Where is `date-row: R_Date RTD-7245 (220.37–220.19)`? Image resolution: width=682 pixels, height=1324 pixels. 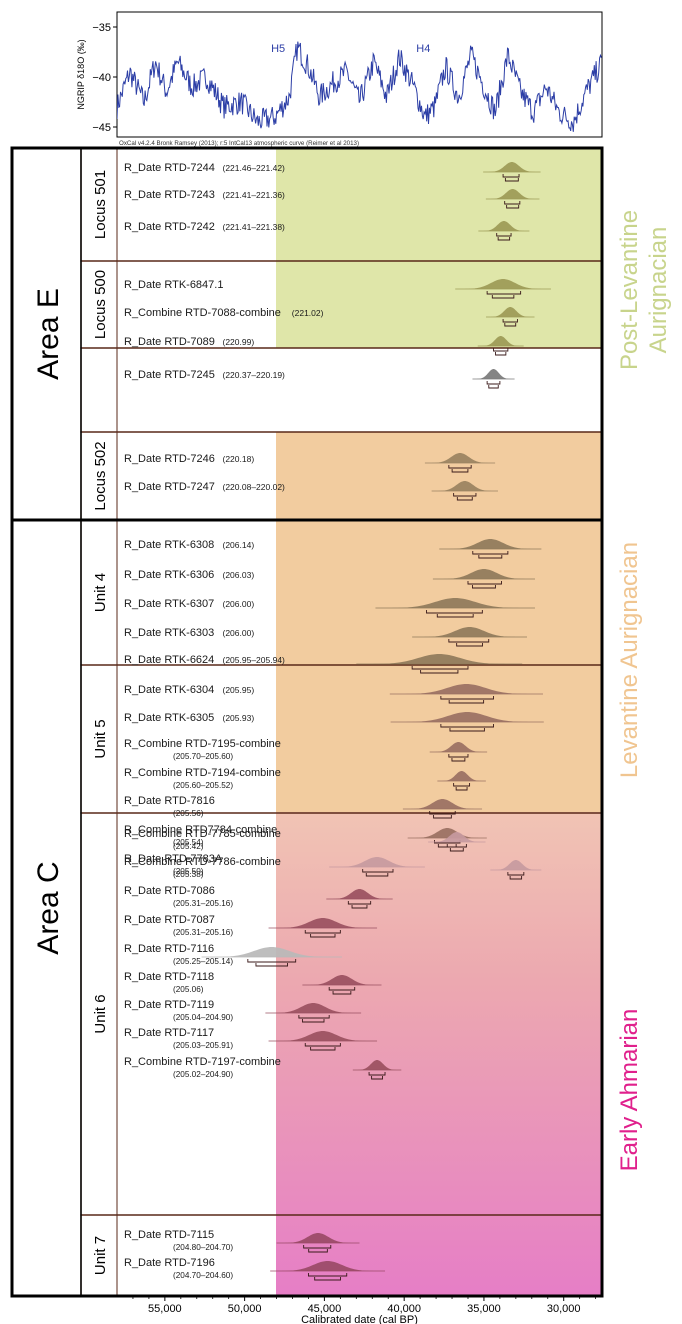
date-row: R_Date RTD-7245 (220.37–220.19) is located at coordinates (319, 379).